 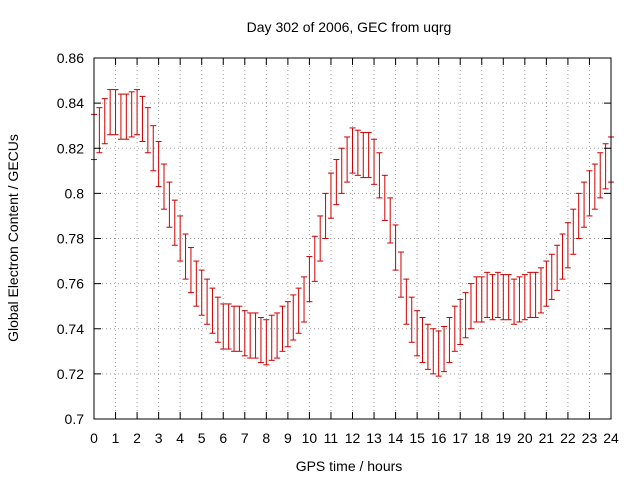 What do you see at coordinates (180, 438) in the screenshot?
I see `x-tick-label: 4` at bounding box center [180, 438].